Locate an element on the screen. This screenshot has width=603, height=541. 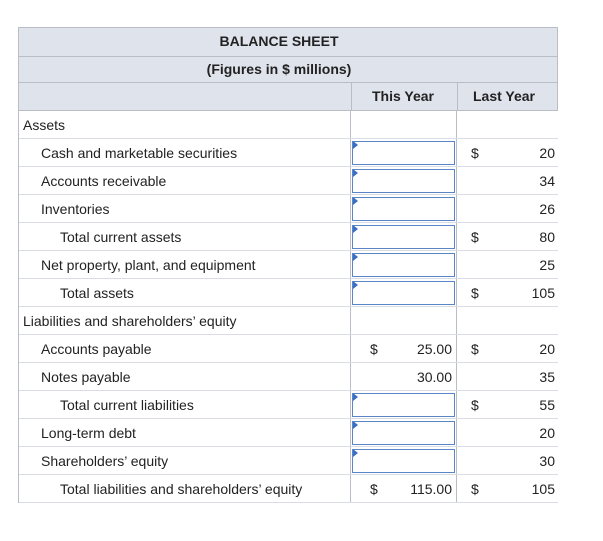
table-row: Inventories 26 is located at coordinates (288, 209).